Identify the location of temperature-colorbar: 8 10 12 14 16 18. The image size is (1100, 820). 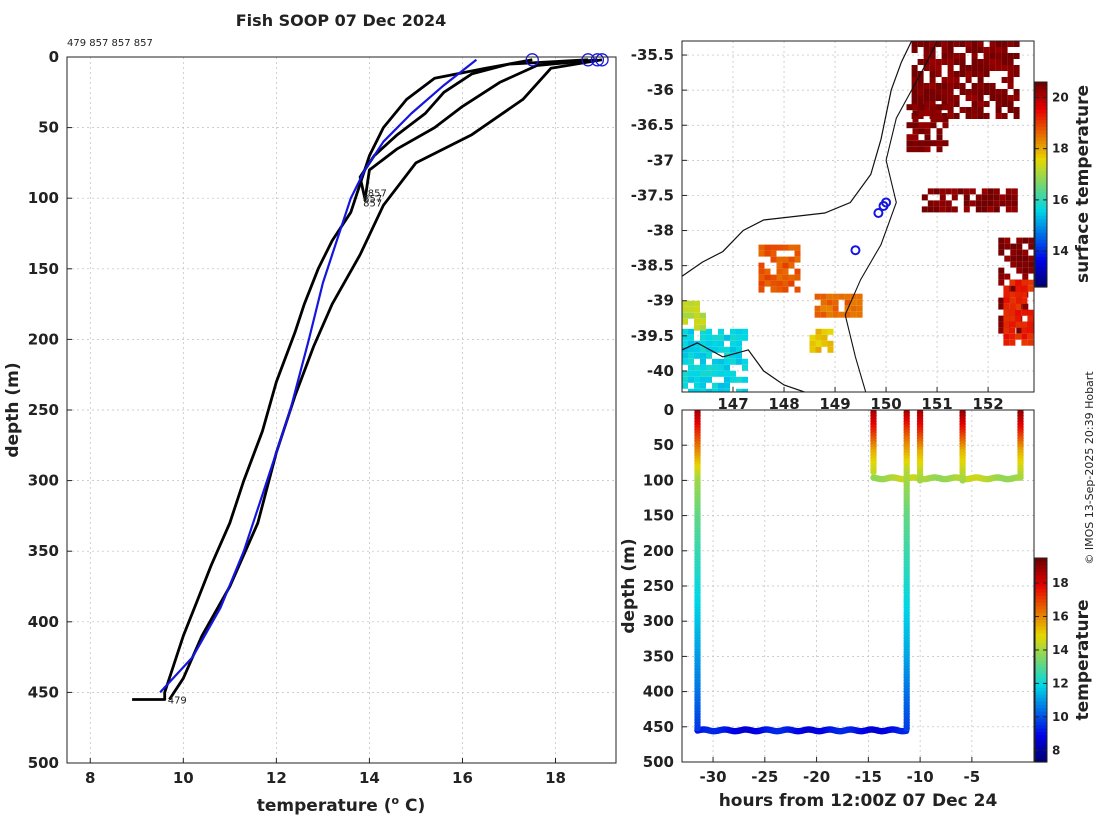
(1051, 660).